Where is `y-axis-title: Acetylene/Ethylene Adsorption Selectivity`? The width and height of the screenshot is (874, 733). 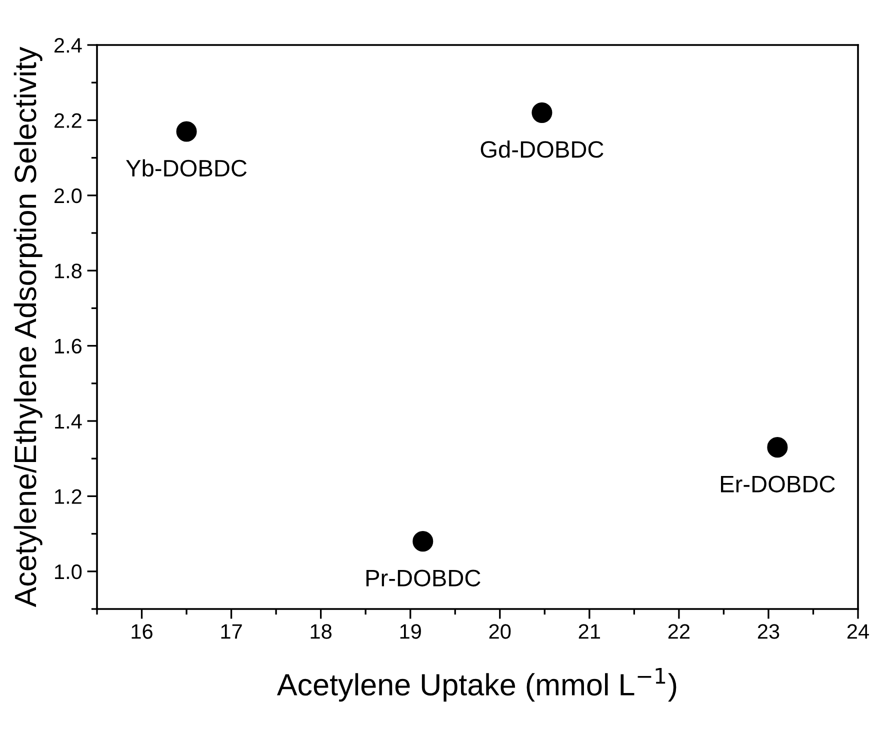 y-axis-title: Acetylene/Ethylene Adsorption Selectivity is located at coordinates (28, 327).